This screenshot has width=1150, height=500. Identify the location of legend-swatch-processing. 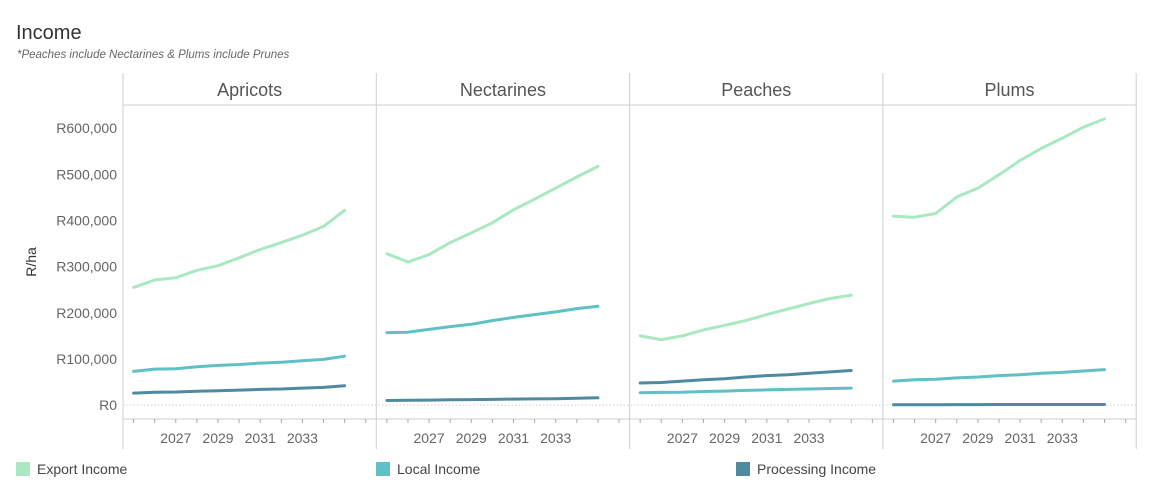
(743, 469).